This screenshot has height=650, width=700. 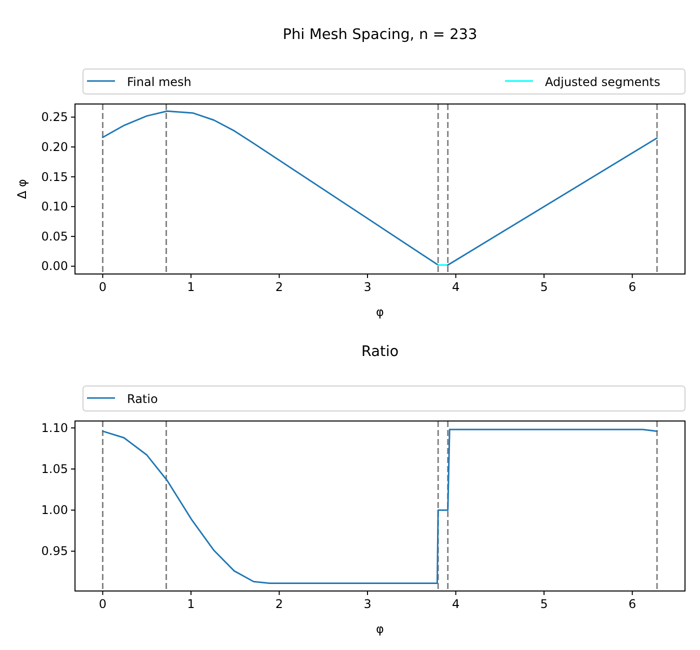 I want to click on y-tick-label: 0.25, so click(x=54, y=117).